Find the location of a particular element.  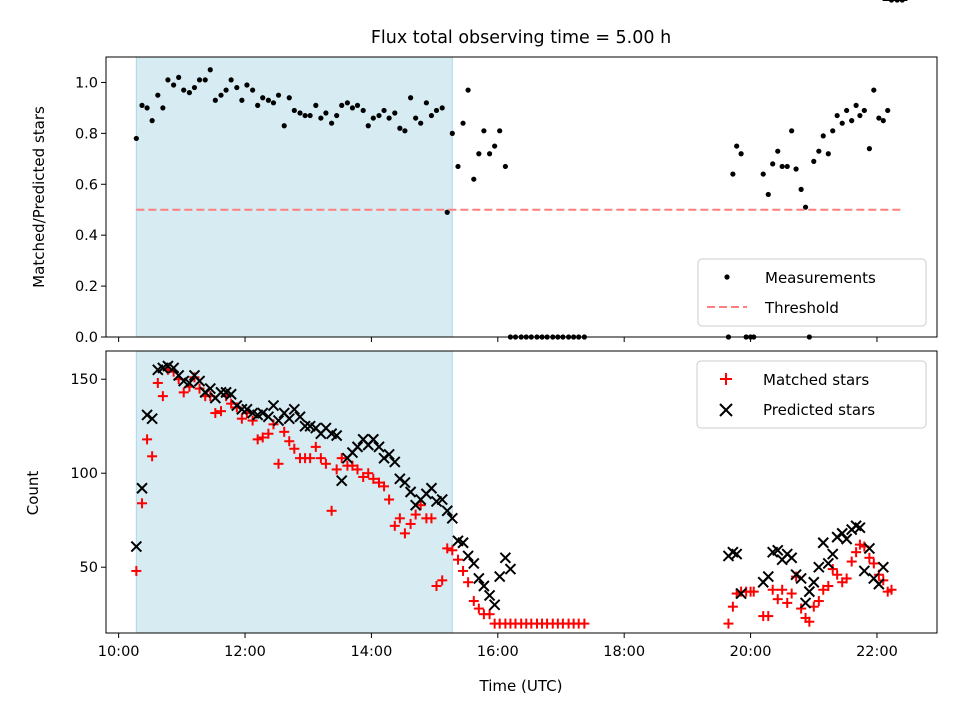

legend-label-matched: Matched stars is located at coordinates (816, 380).